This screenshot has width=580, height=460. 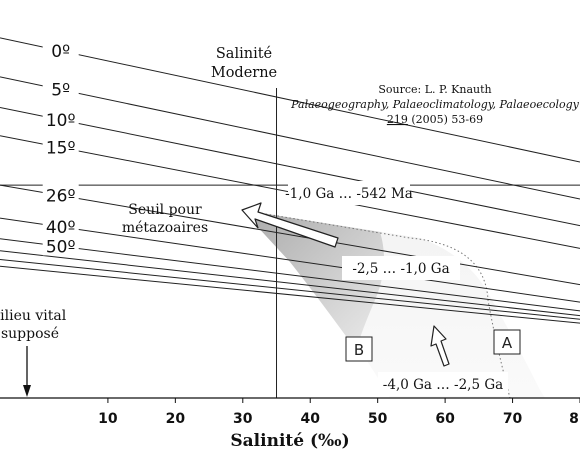 What do you see at coordinates (378, 419) in the screenshot?
I see `x-tick-label-50: 50` at bounding box center [378, 419].